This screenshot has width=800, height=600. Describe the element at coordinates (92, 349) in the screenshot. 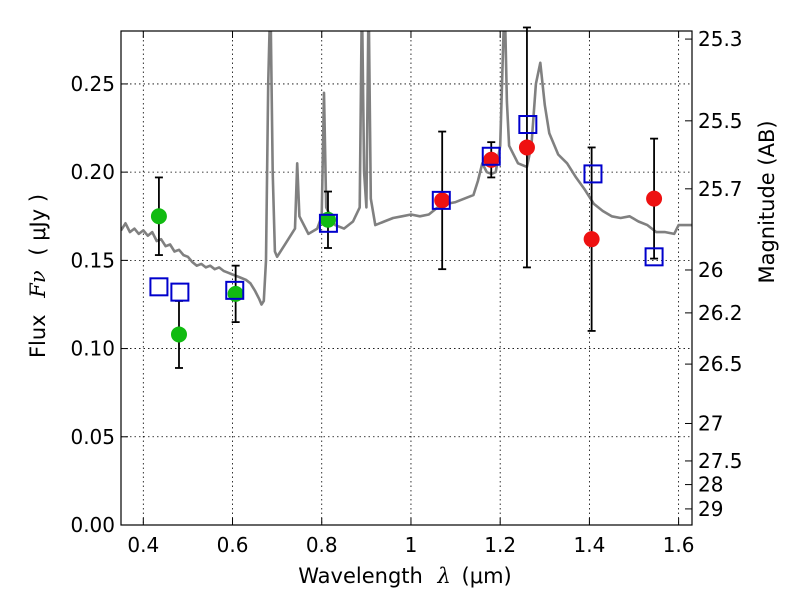

I see `y-tick-label: 0.10` at that location.